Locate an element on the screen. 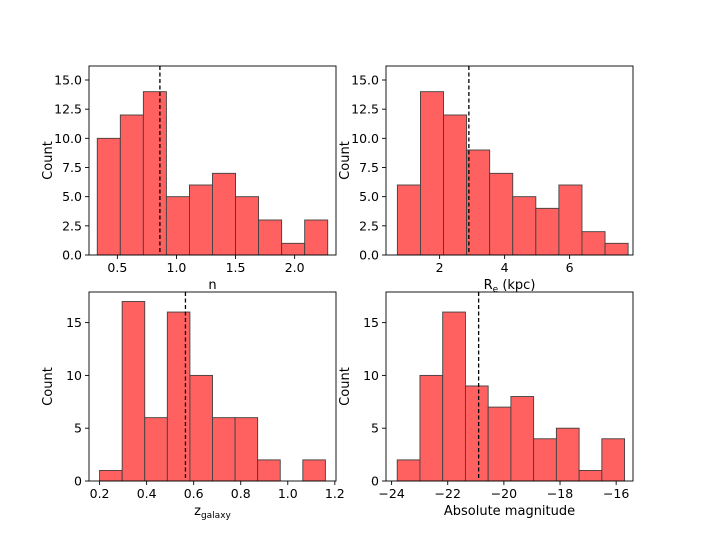 This screenshot has width=706, height=549. x-tick-label: −22 is located at coordinates (448, 493).